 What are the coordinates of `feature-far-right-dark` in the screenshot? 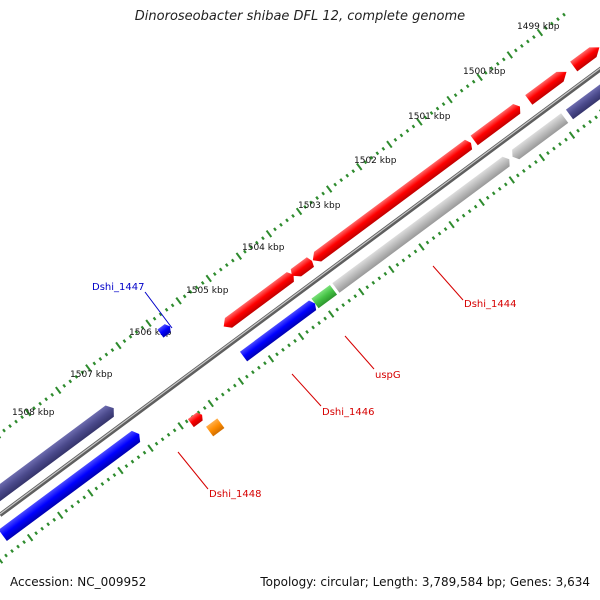 It's located at (582, 95).